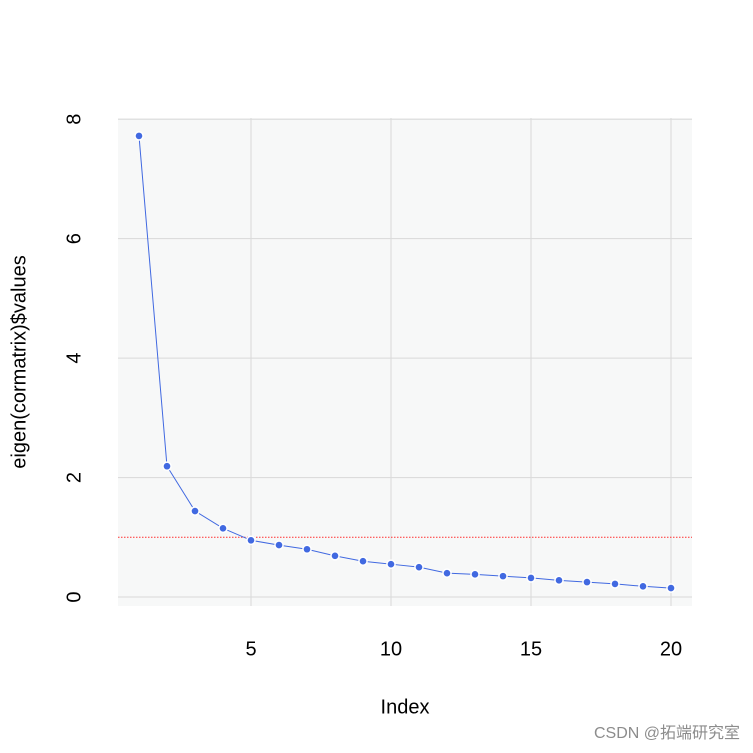  I want to click on x-tick-label: 20, so click(671, 649).